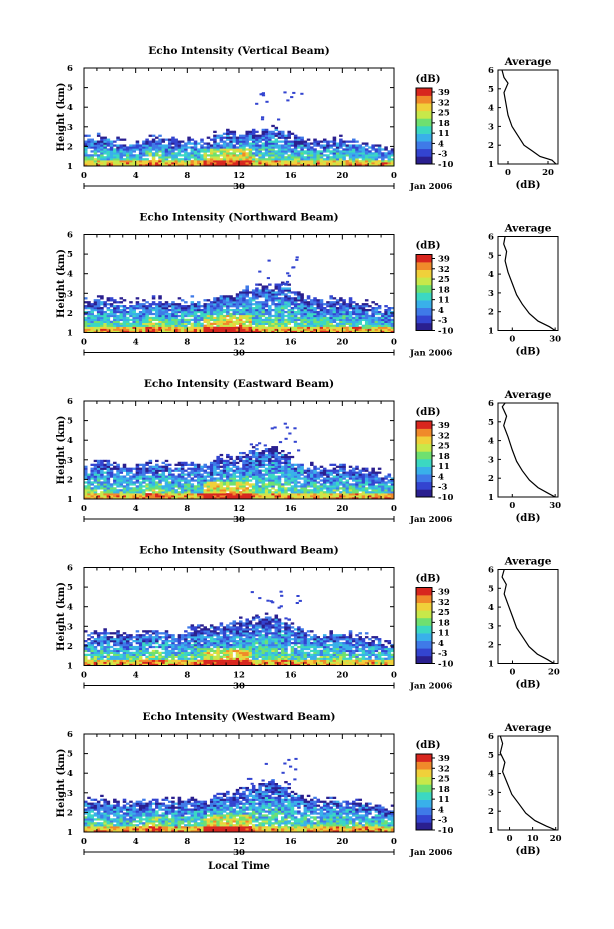  Describe the element at coordinates (424, 122) in the screenshot. I see `colorbar-swatch` at that location.